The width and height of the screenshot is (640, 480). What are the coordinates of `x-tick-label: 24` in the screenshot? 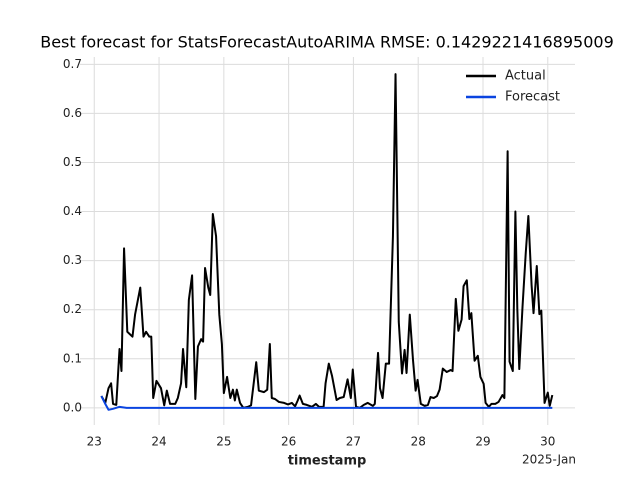 It's located at (158, 442).